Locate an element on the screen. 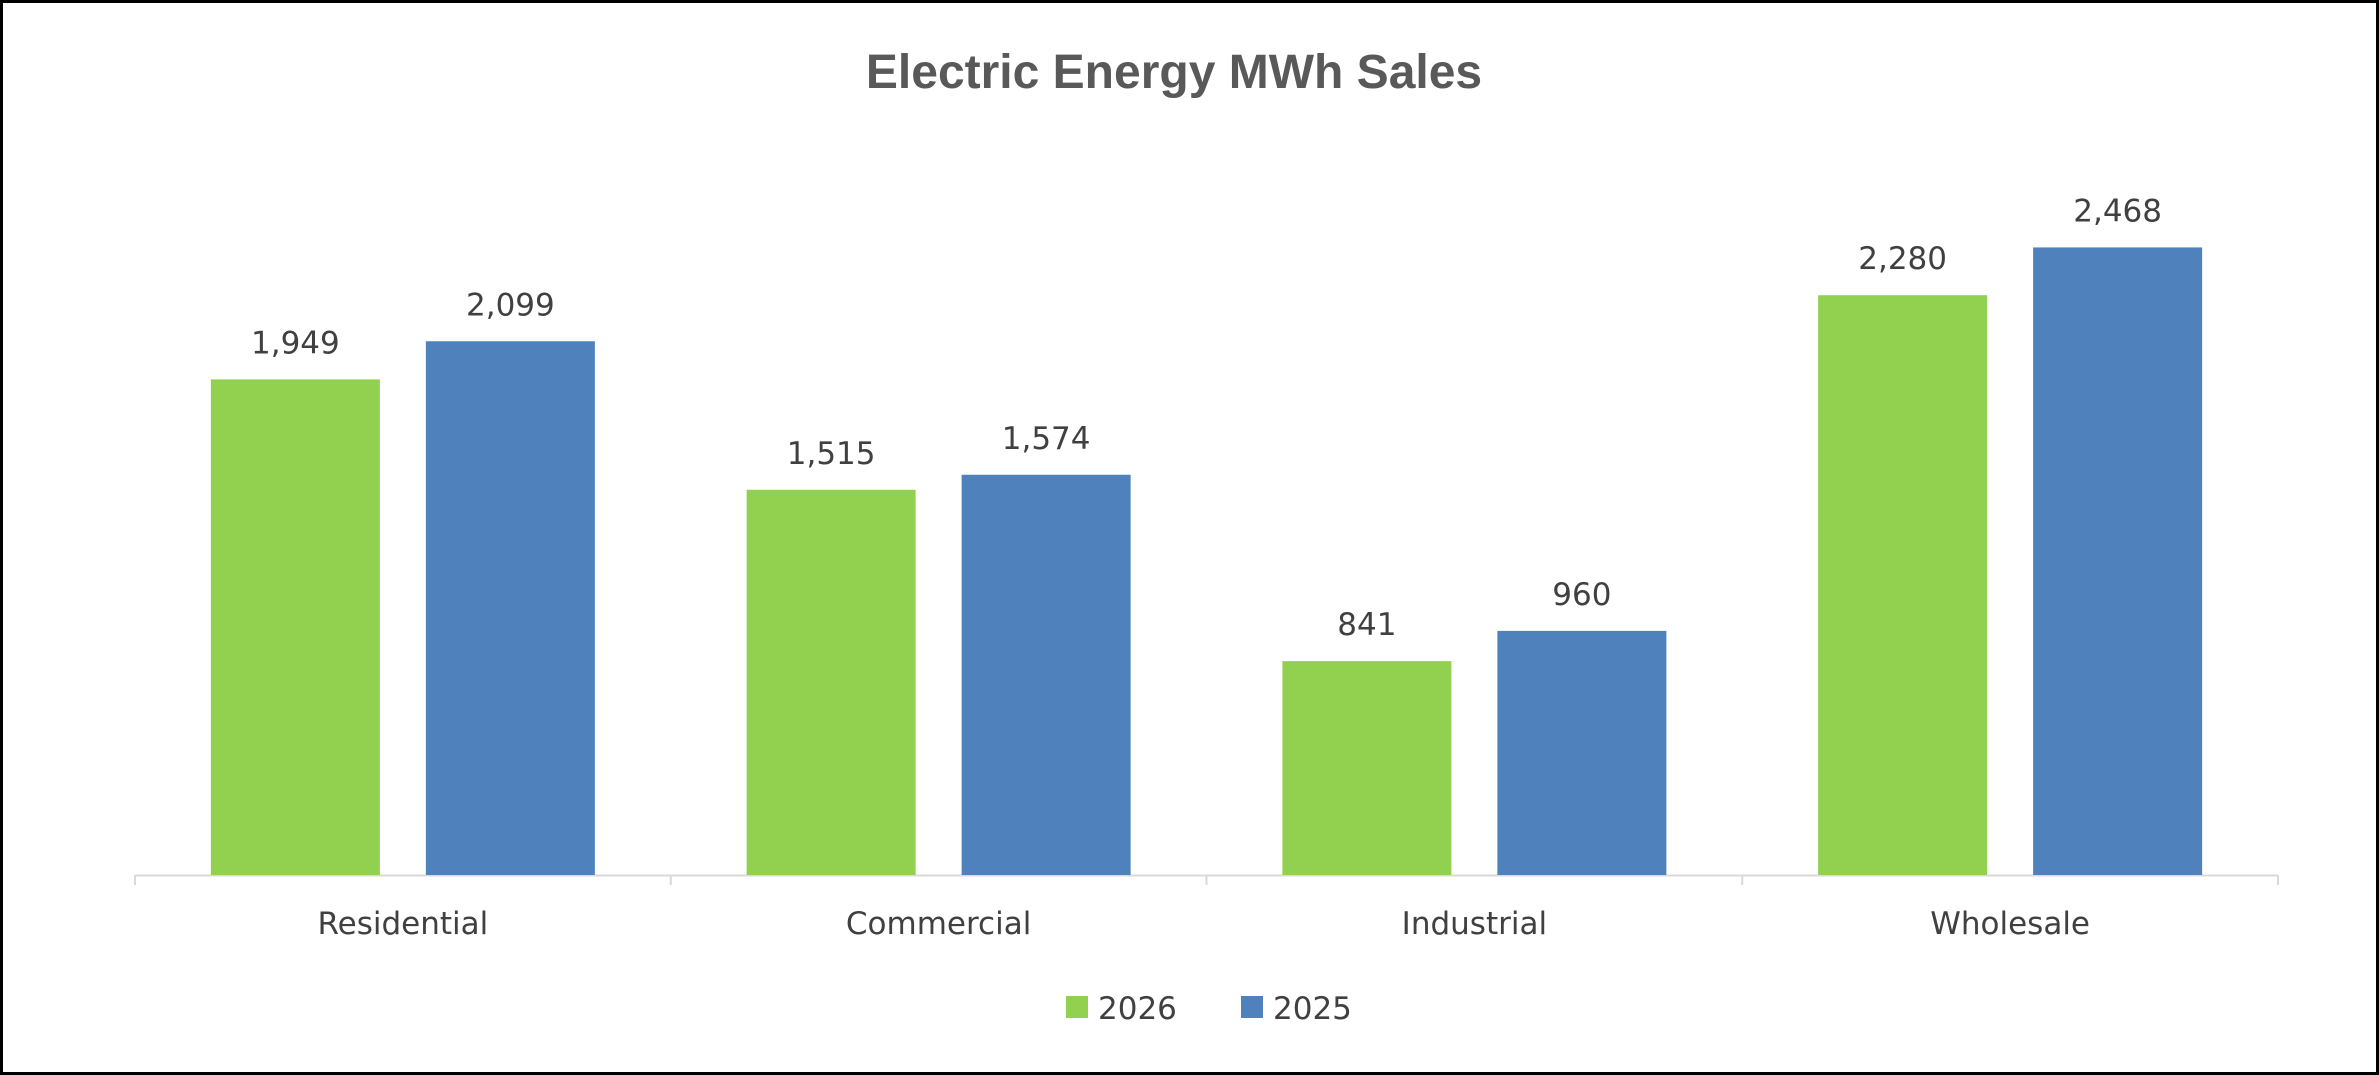 This screenshot has height=1075, width=2379. chart-title: Electric Energy MWh Sales is located at coordinates (1174, 72).